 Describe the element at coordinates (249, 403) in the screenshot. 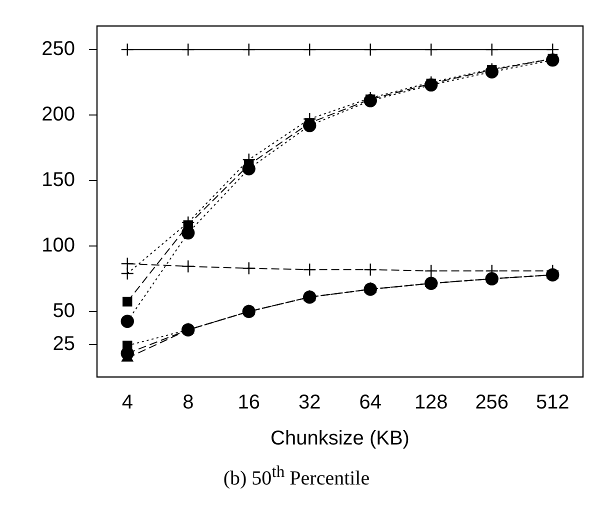

I see `x-tick-label: 16` at that location.